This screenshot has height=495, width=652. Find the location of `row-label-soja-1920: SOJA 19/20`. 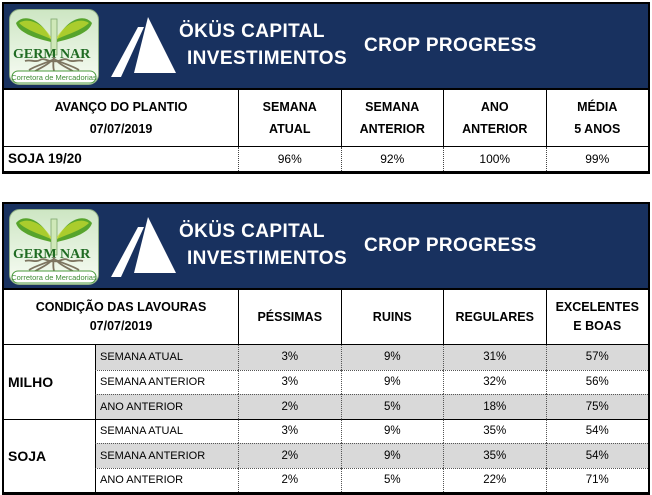

row-label-soja-1920: SOJA 19/20 is located at coordinates (45, 158).